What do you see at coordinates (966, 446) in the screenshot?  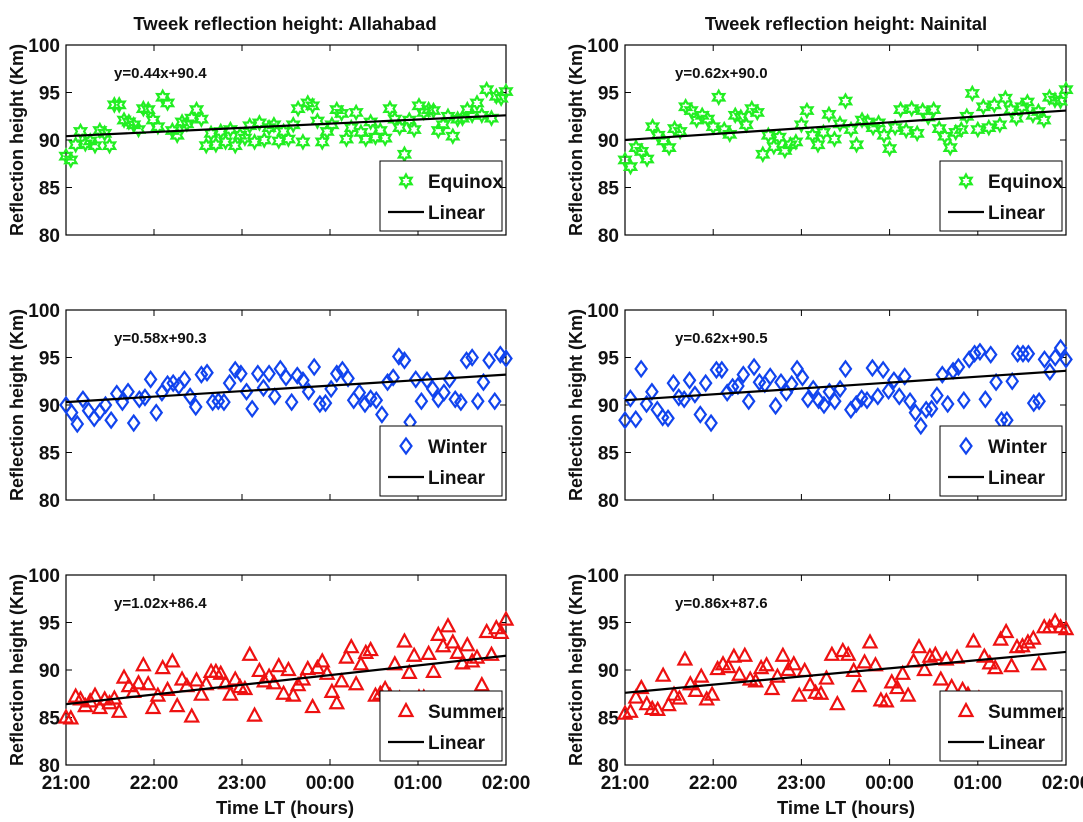 I see `legend-marker` at bounding box center [966, 446].